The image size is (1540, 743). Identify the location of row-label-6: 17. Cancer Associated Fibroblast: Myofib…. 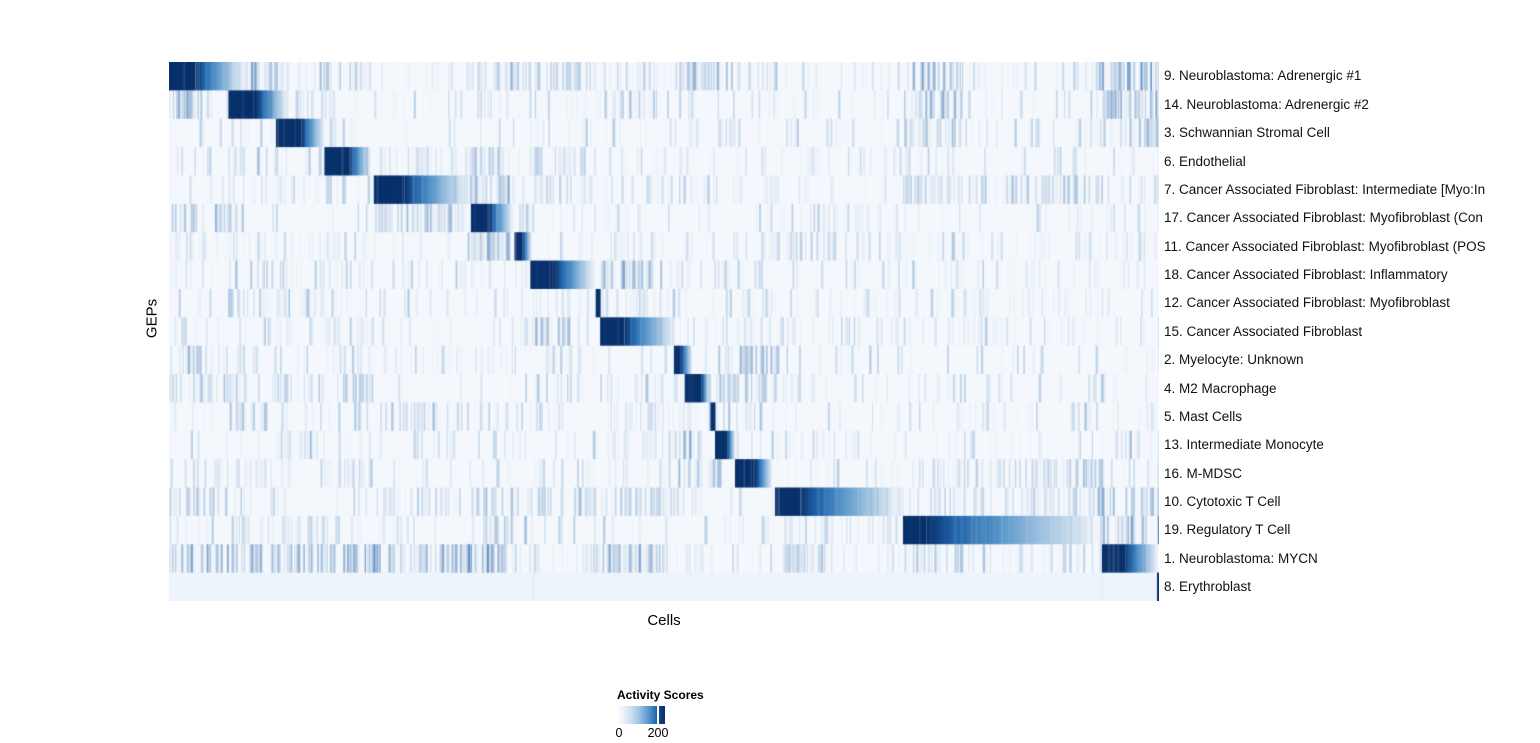
(1323, 218).